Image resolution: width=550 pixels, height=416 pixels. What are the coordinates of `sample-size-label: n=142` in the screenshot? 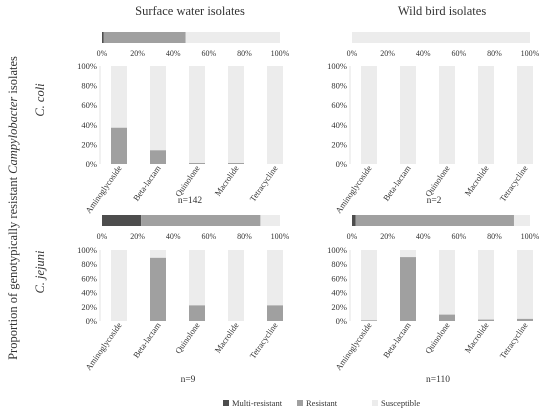 It's located at (190, 201).